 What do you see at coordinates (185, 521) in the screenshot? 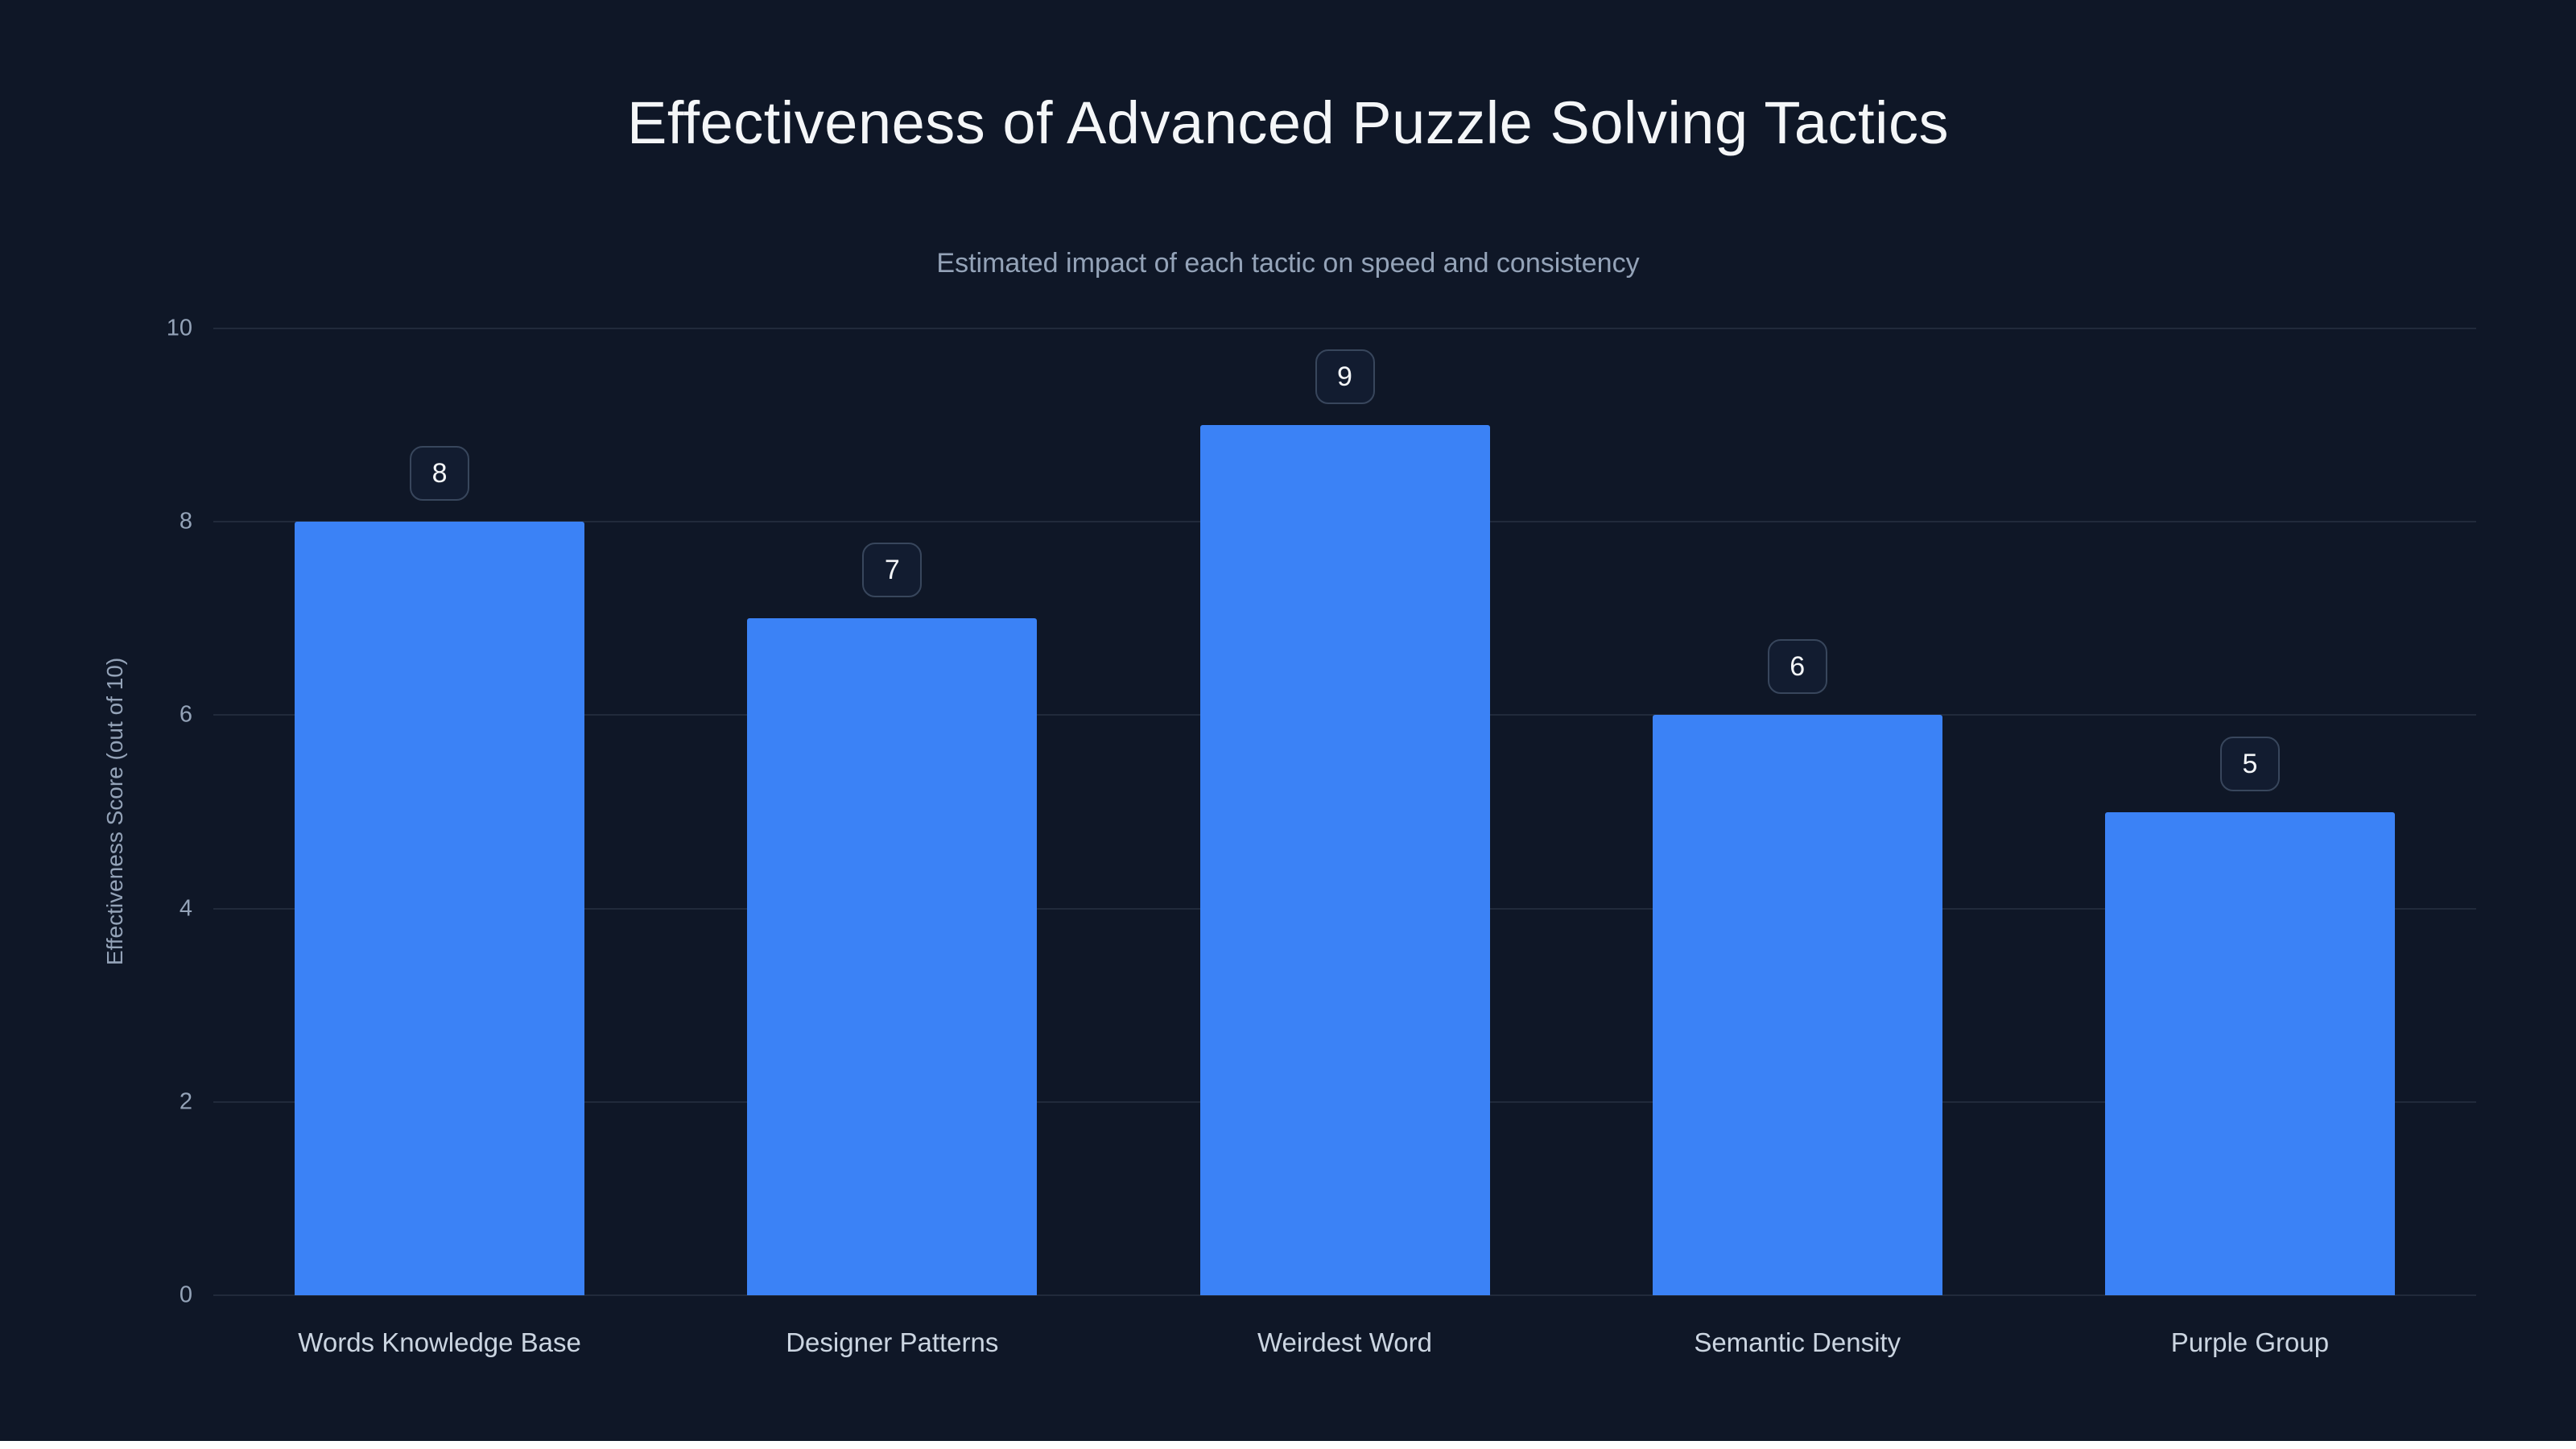
I see `y-tick-label: 8` at bounding box center [185, 521].